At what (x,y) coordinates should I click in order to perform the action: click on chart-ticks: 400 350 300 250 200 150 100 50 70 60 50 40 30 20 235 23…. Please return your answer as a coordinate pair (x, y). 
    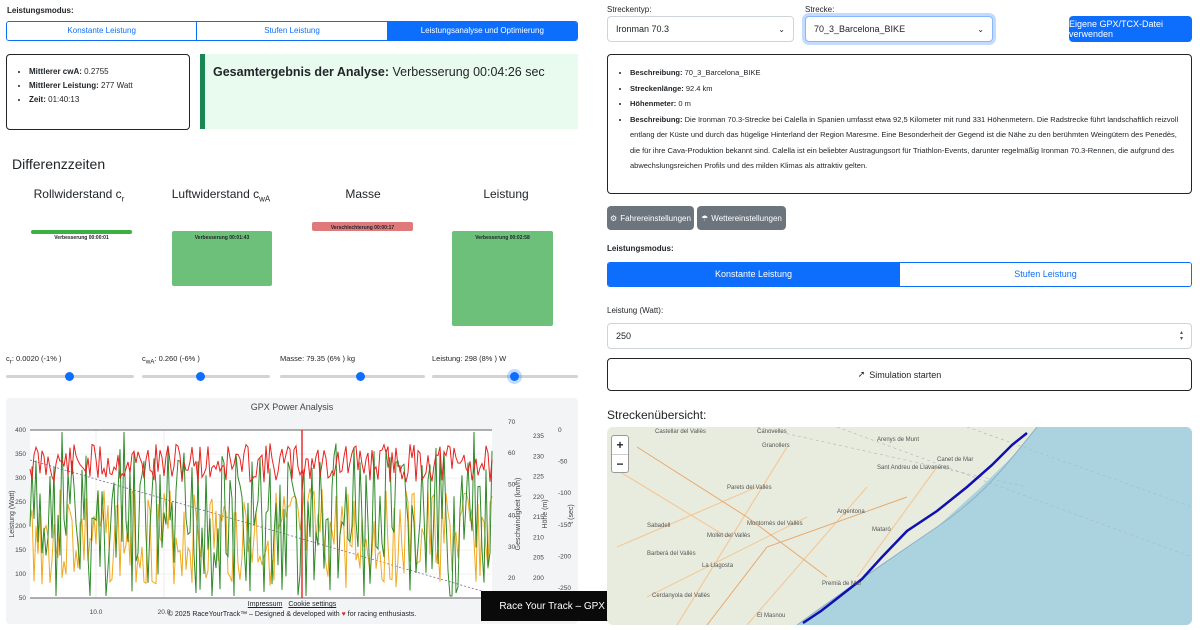
    Looking at the image, I should click on (293, 517).